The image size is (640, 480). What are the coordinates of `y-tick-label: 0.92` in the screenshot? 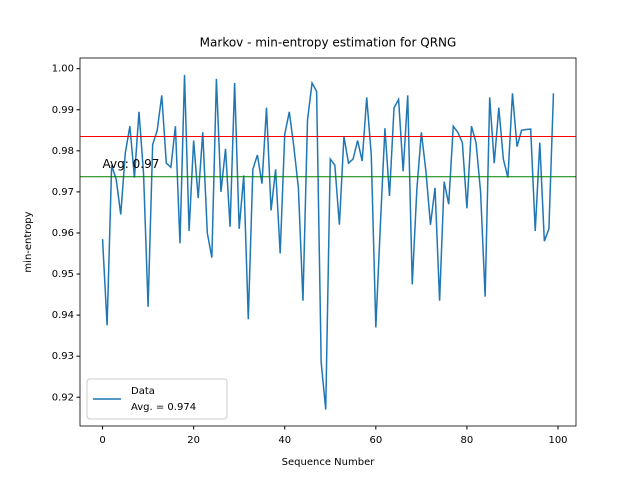 It's located at (63, 397).